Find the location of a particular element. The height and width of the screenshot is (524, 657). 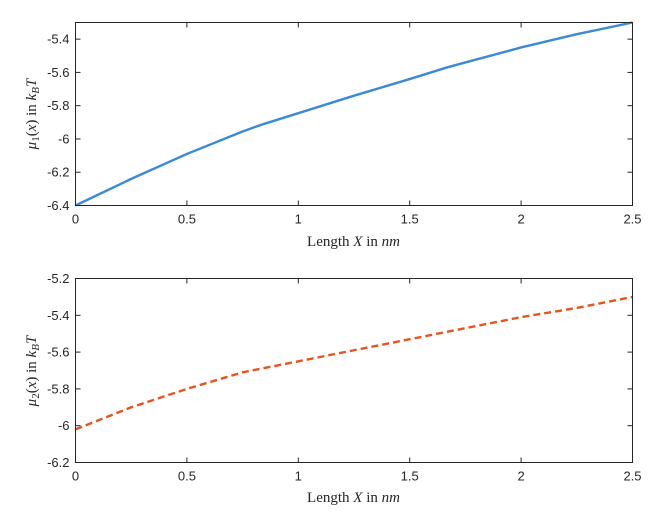

top-y-tick-label: -6 is located at coordinates (64, 138).